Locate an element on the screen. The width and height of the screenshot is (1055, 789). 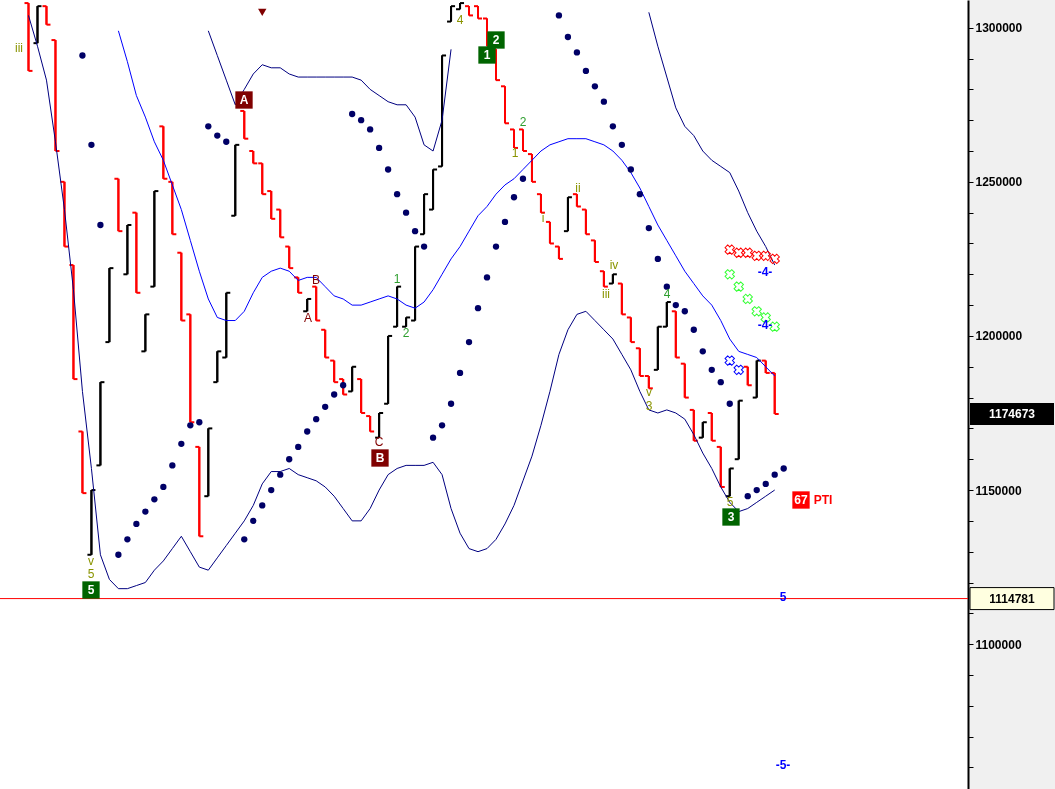
annotation: iii is located at coordinates (606, 294).